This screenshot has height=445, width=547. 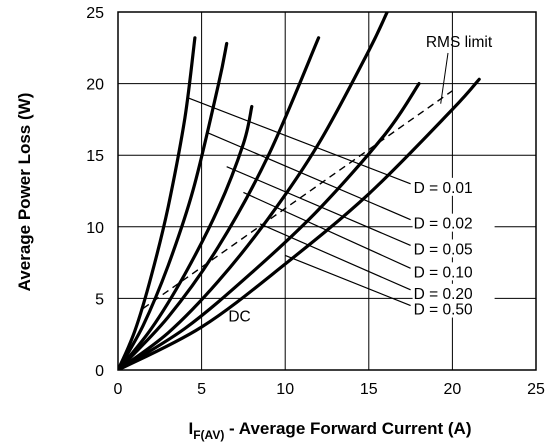 I want to click on duty-label: D = 0.05, so click(x=443, y=249).